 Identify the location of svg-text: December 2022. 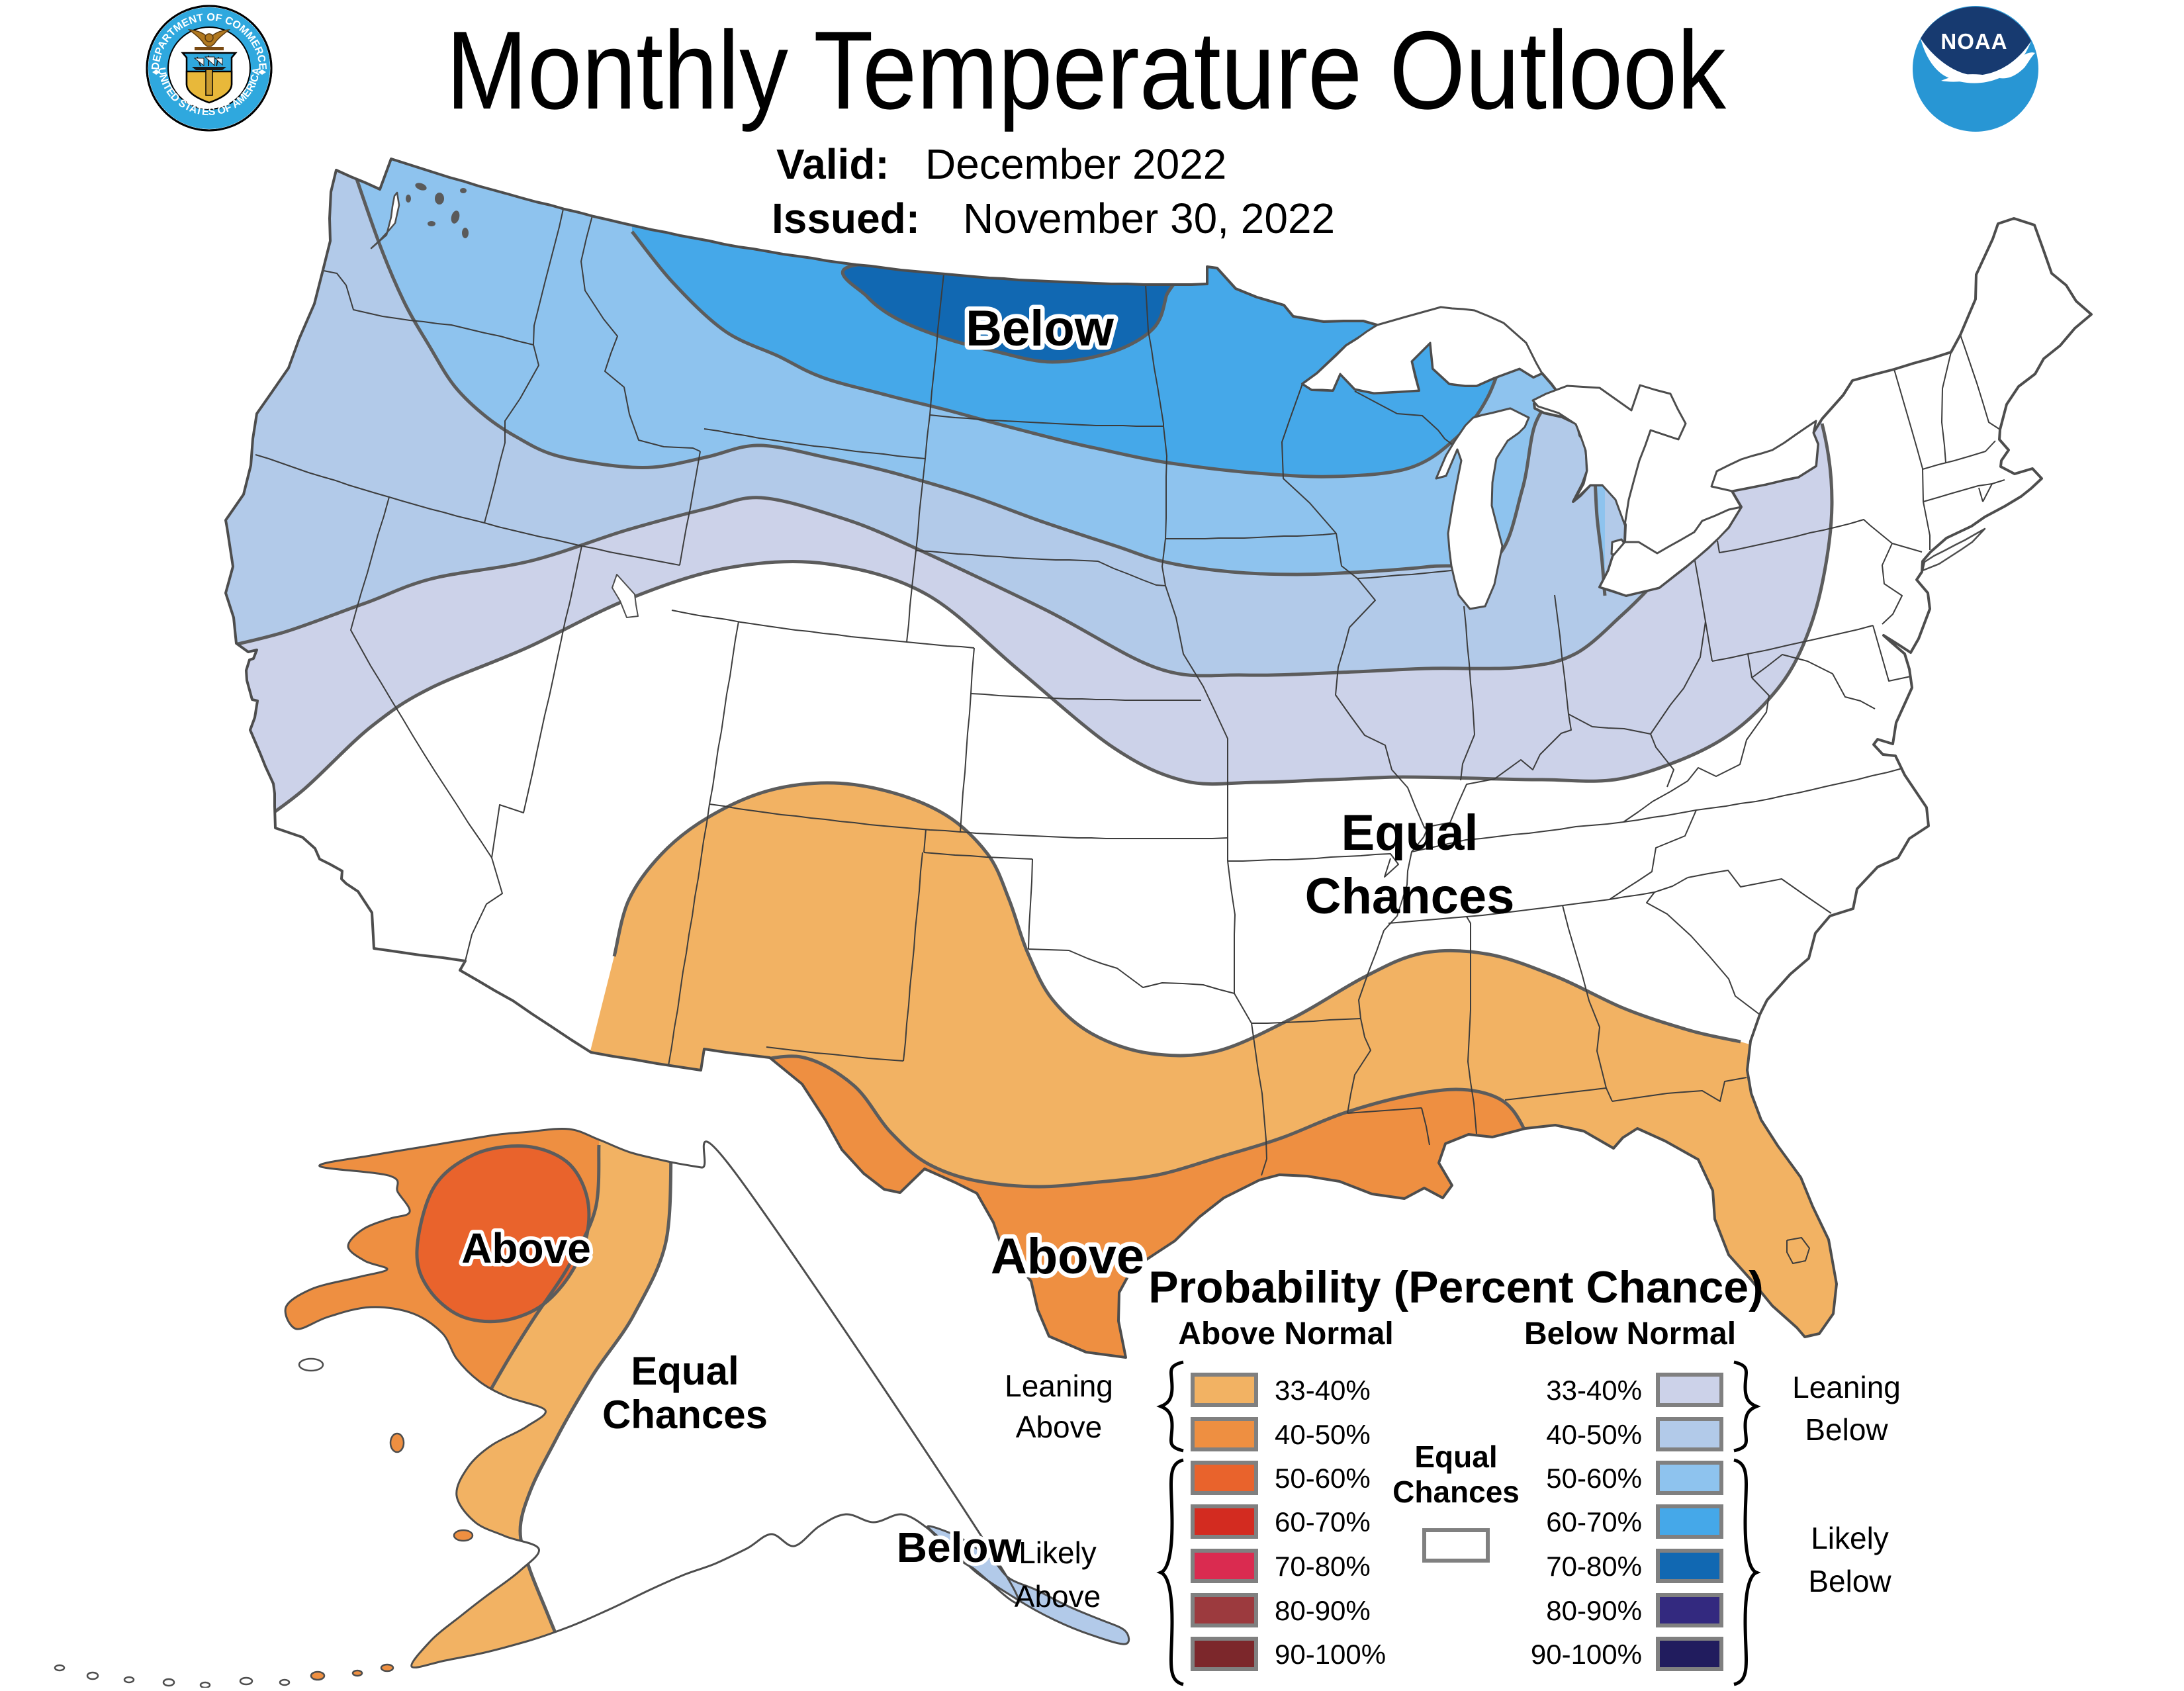
(1075, 164).